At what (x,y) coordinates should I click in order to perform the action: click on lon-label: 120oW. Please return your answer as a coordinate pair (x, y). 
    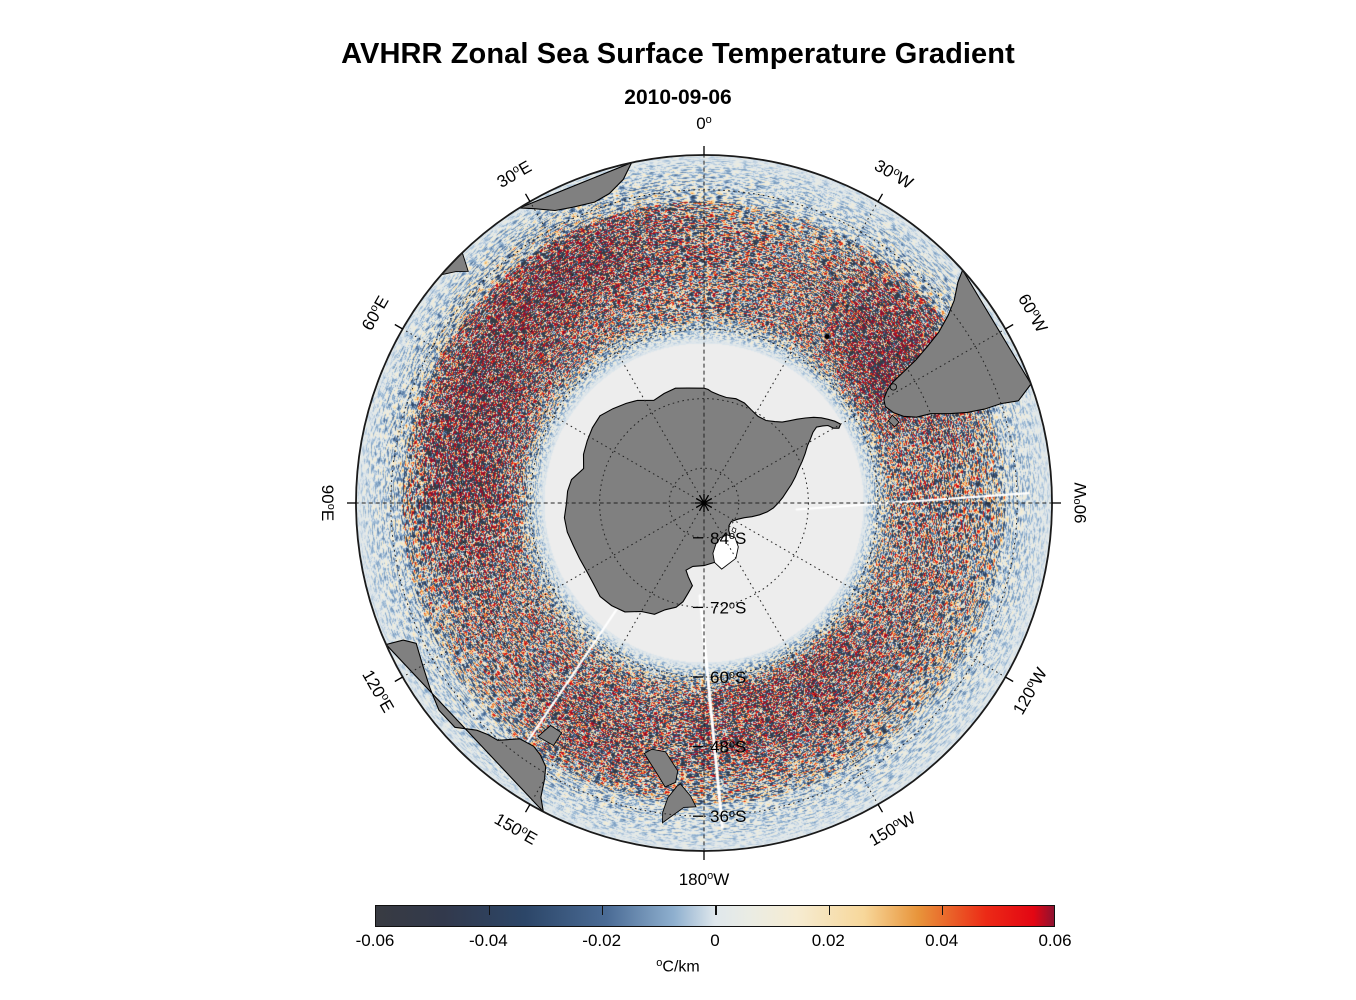
    Looking at the image, I should click on (1030, 692).